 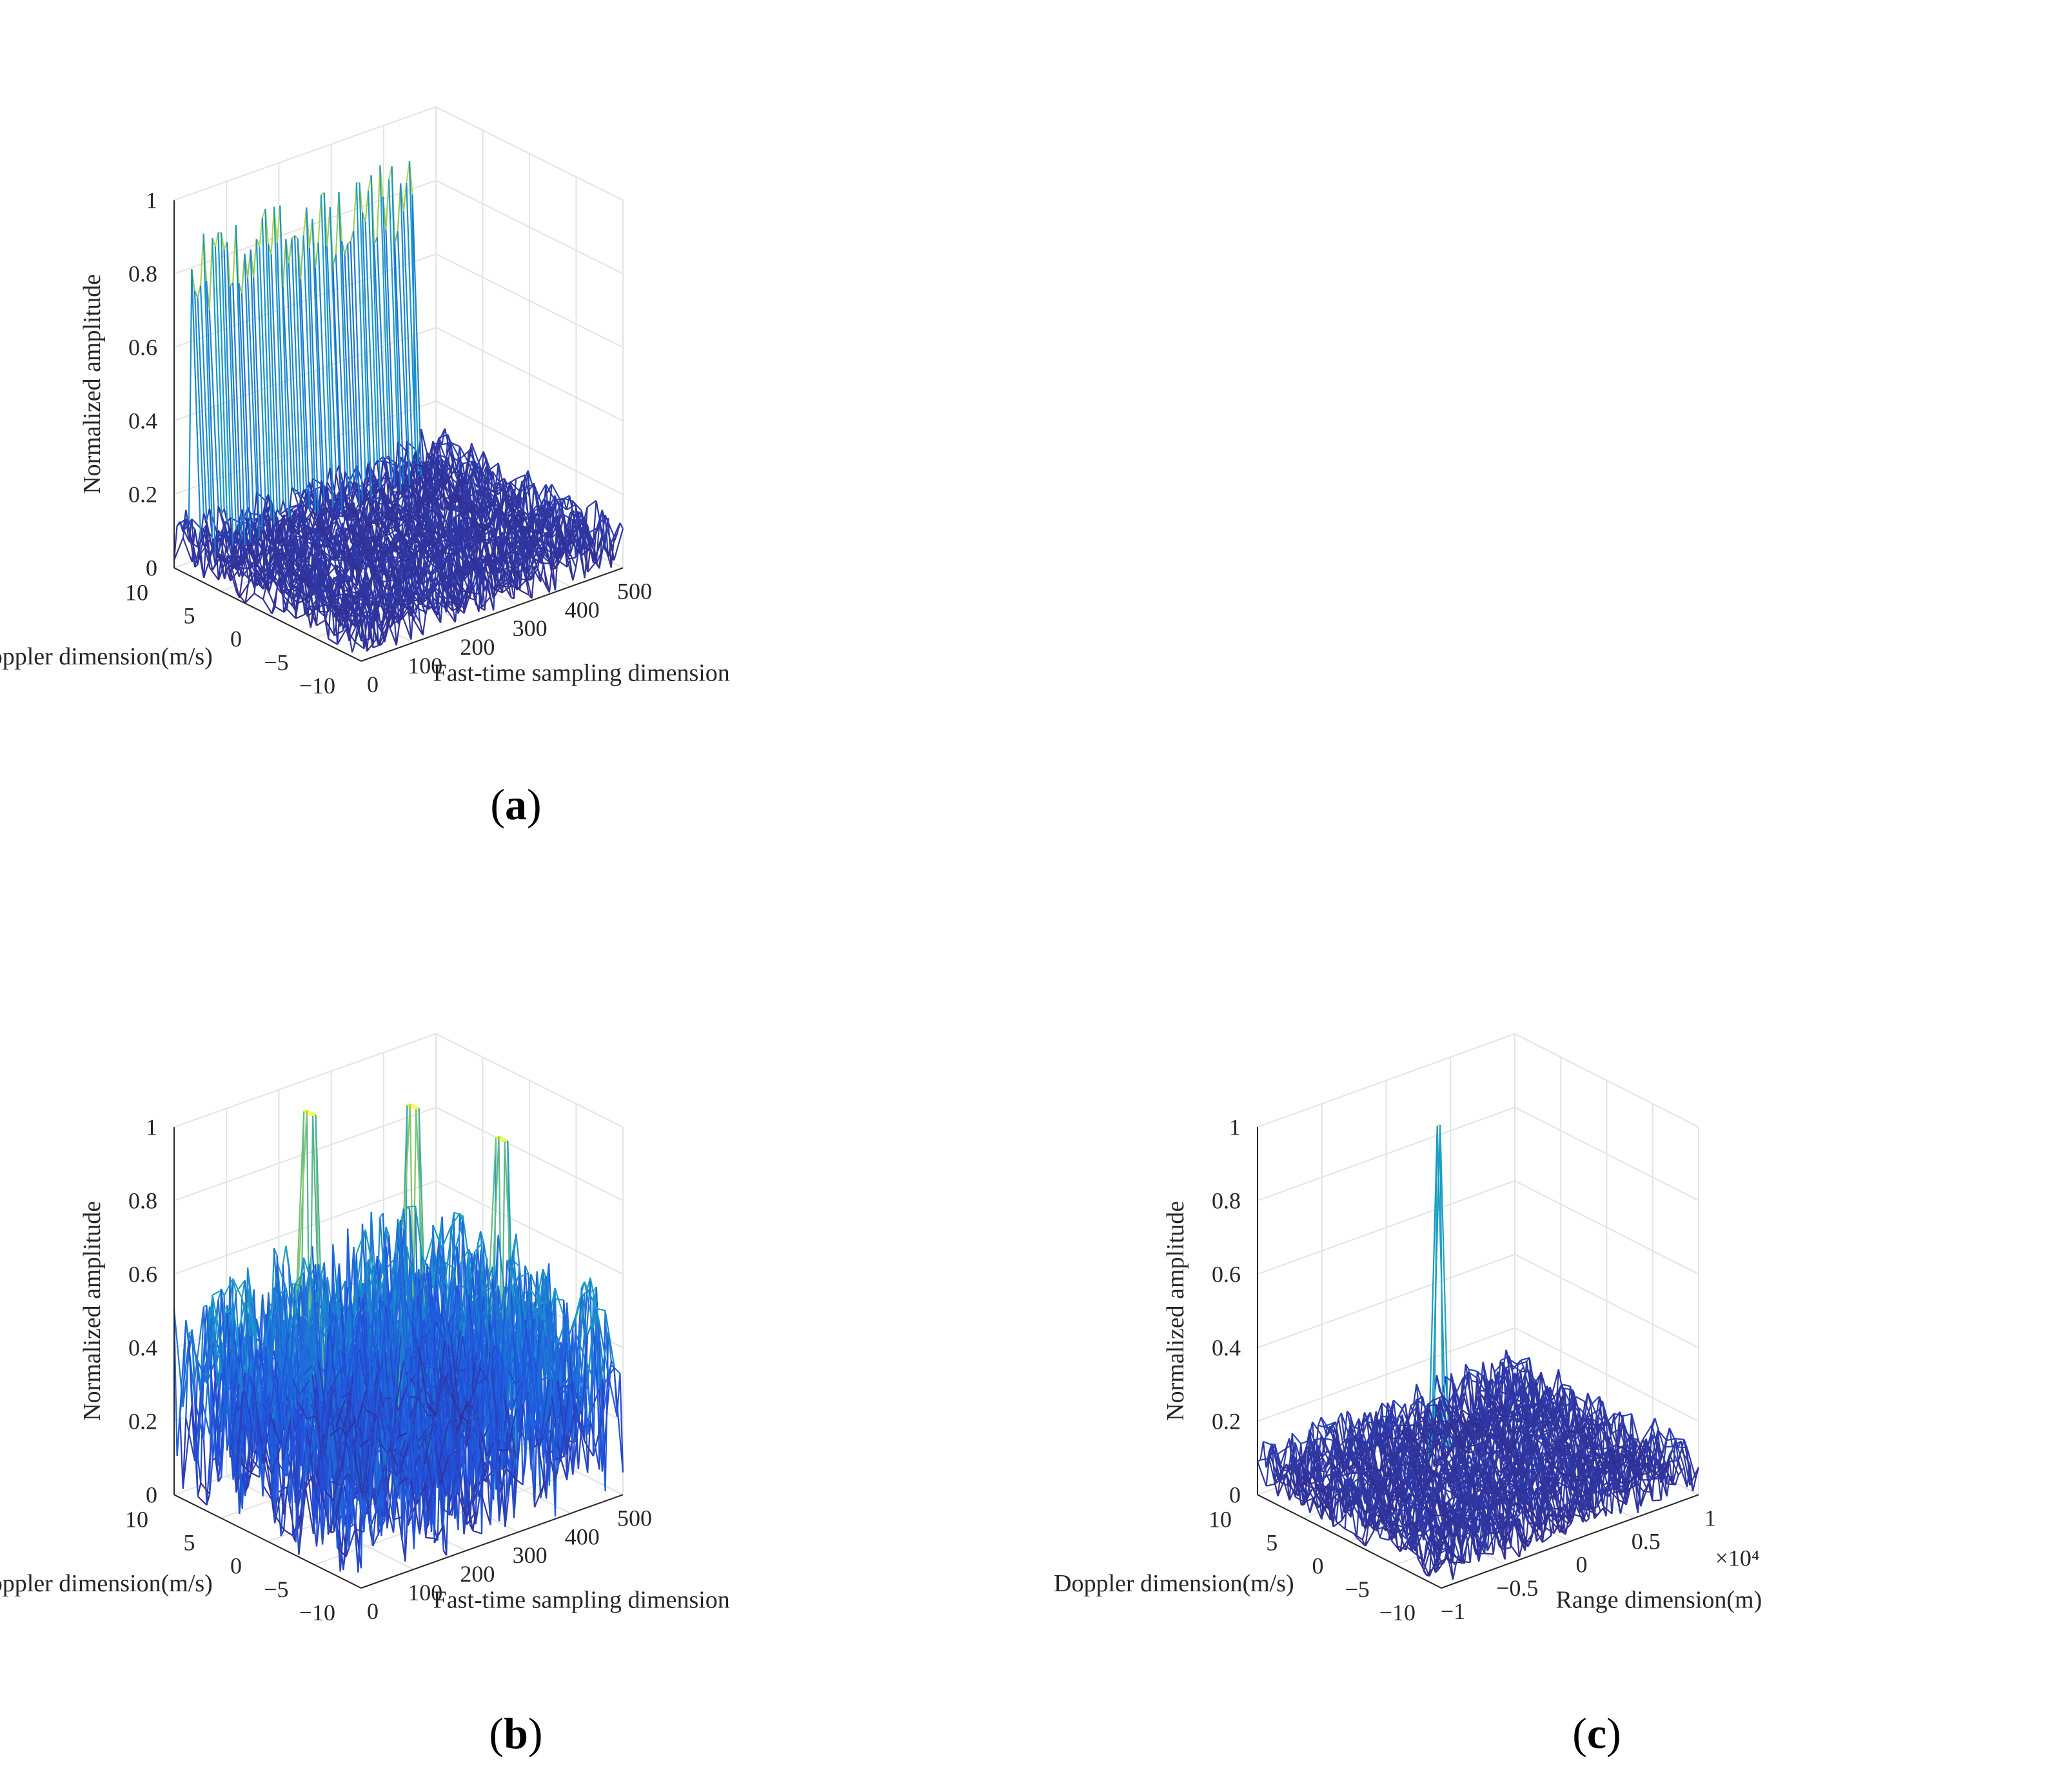 I want to click on y-axis-label: Doppler dimension(m/s), so click(x=106, y=656).